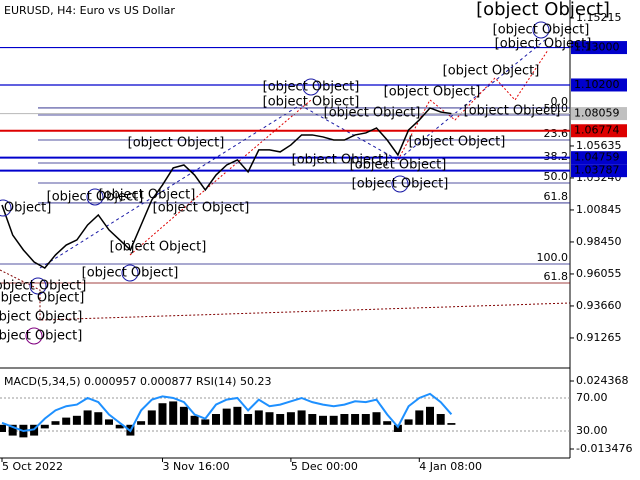 The width and height of the screenshot is (640, 480). Describe the element at coordinates (450, 466) in the screenshot. I see `x-tick-label: 4 Jan 08:00` at that location.